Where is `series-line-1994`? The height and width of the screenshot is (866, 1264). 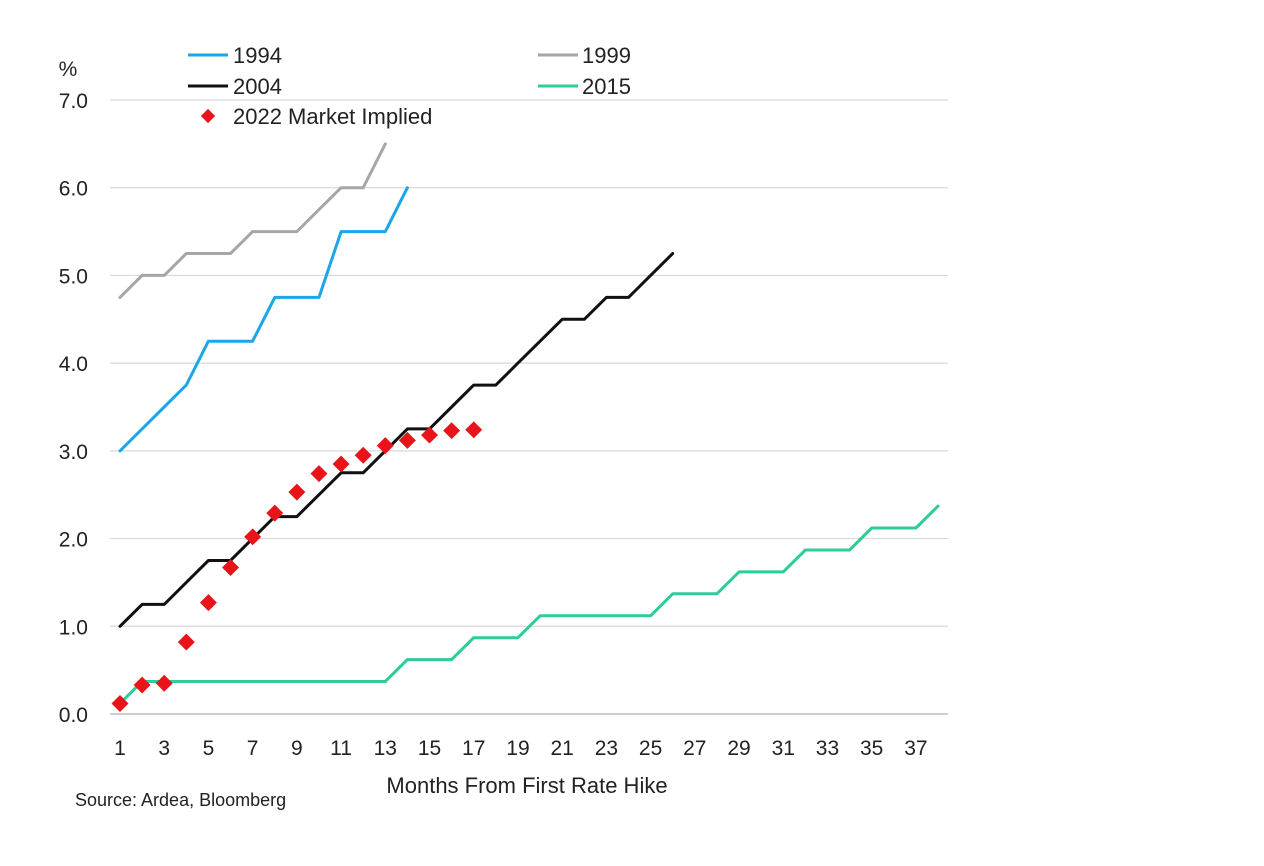
series-line-1994 is located at coordinates (263, 319).